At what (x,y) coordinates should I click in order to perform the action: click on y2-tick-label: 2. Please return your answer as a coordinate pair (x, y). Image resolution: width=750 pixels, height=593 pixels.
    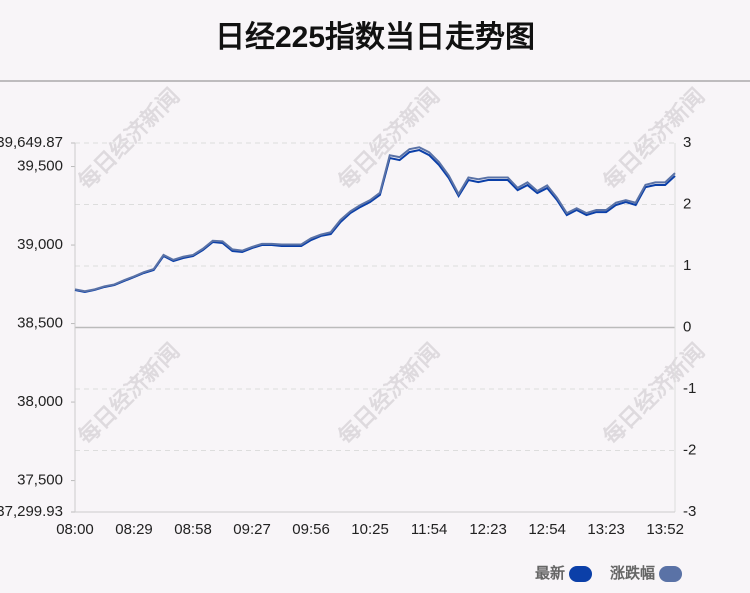
    Looking at the image, I should click on (687, 203).